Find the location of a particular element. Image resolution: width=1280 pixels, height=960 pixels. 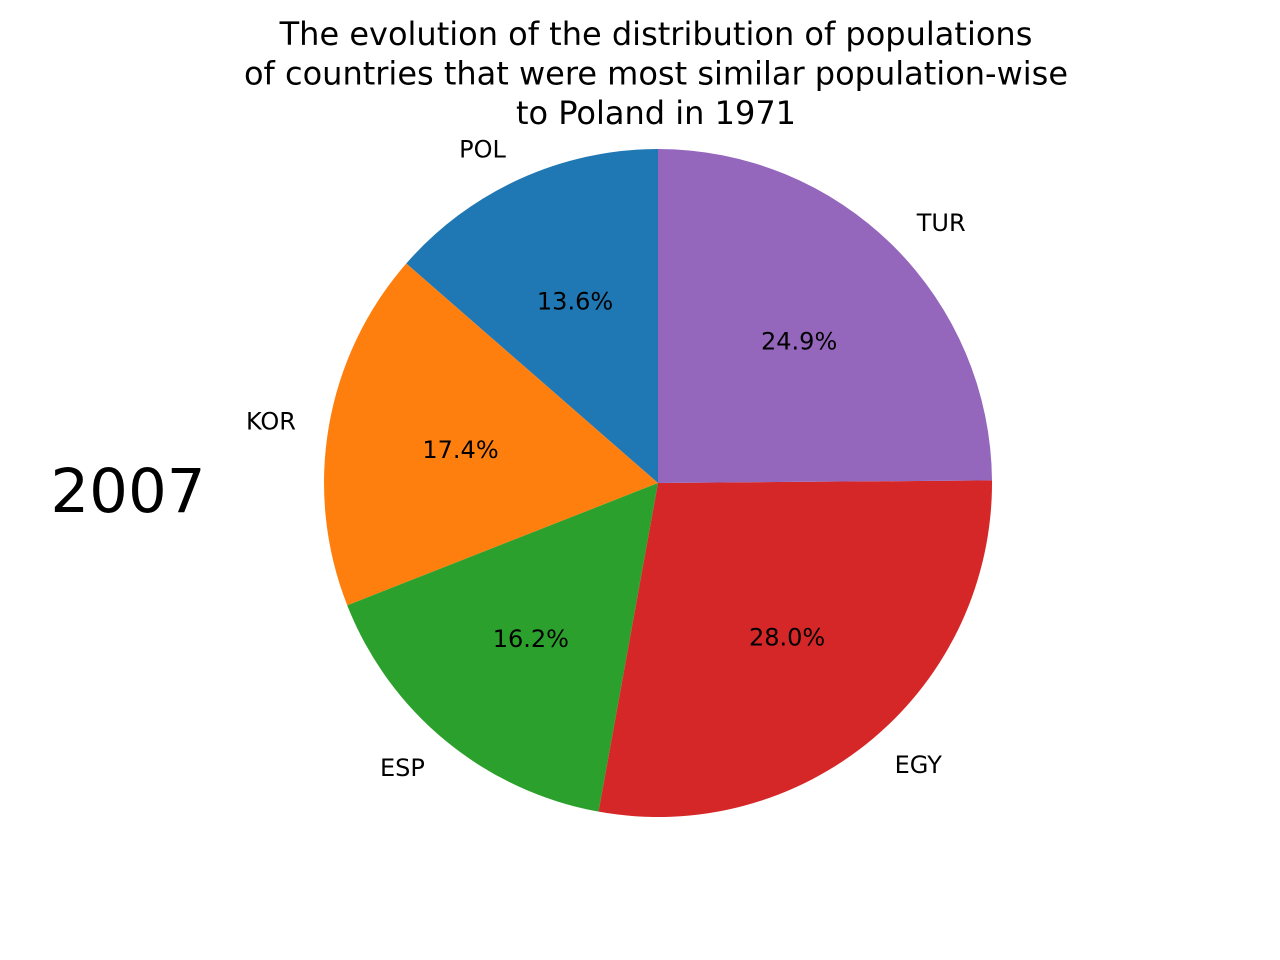

slice-label-pol: POL is located at coordinates (482, 150).